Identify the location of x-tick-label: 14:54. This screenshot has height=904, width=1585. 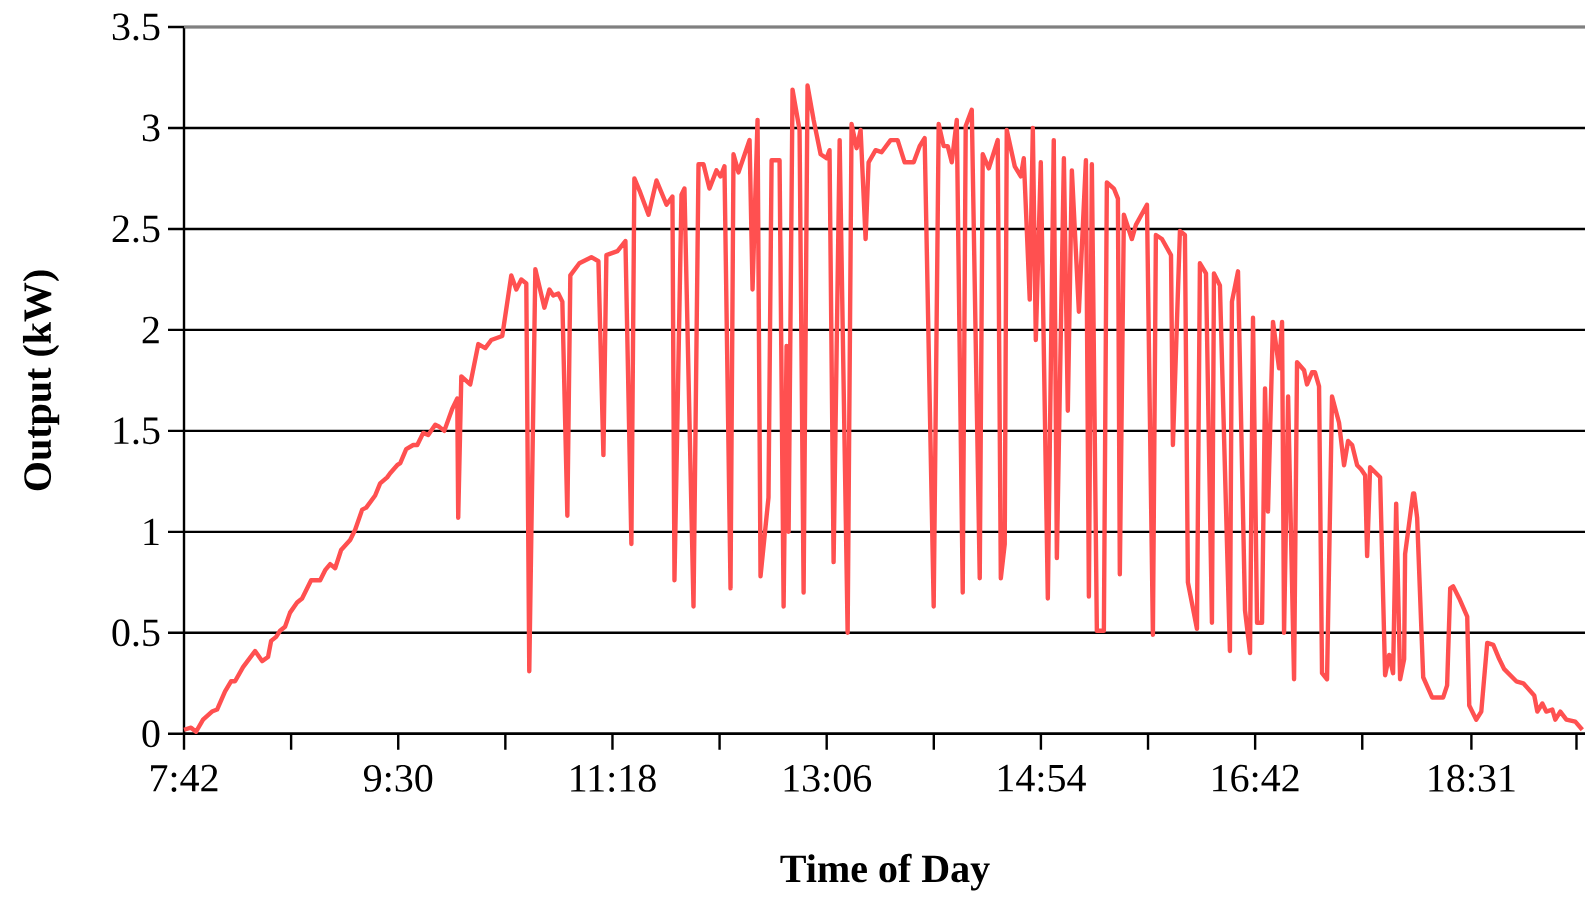
(1042, 778).